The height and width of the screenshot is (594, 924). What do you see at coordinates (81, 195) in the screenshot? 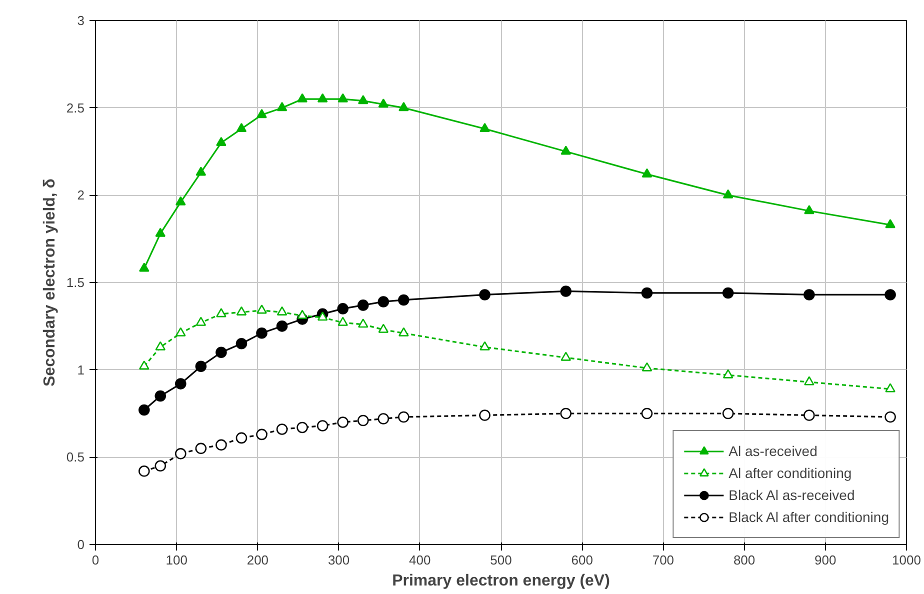
I see `y-tick-label: 2` at bounding box center [81, 195].